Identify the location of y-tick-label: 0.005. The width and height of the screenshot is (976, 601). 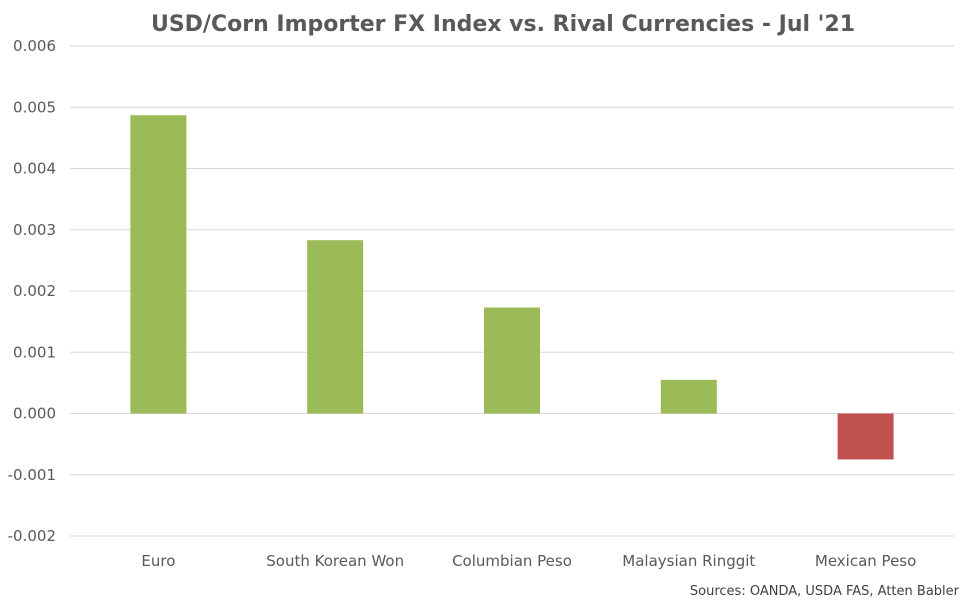
(34, 107).